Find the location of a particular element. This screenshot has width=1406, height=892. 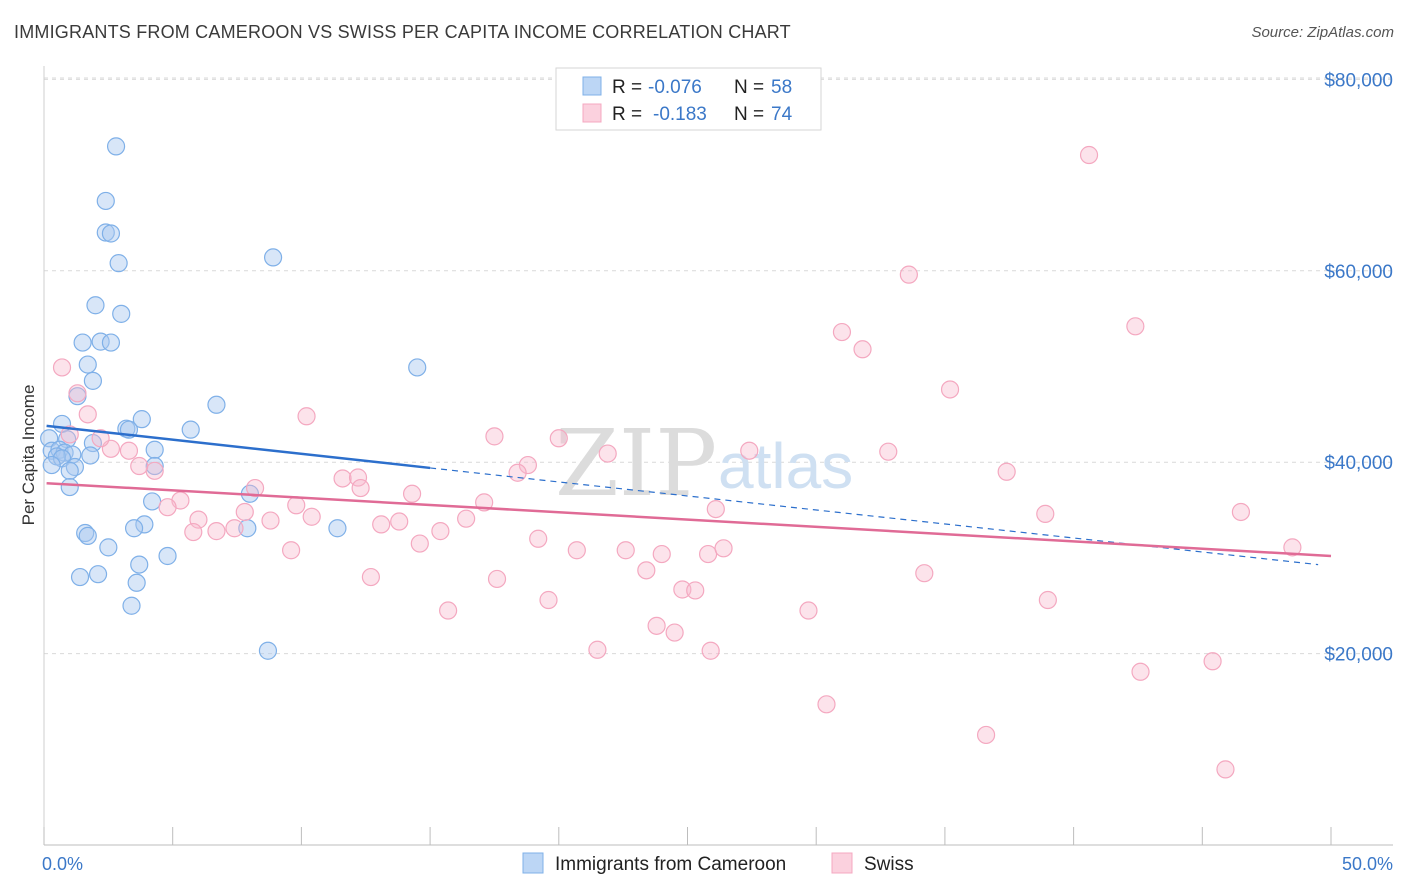

watermark-atlas: atlas is located at coordinates (785, 466).